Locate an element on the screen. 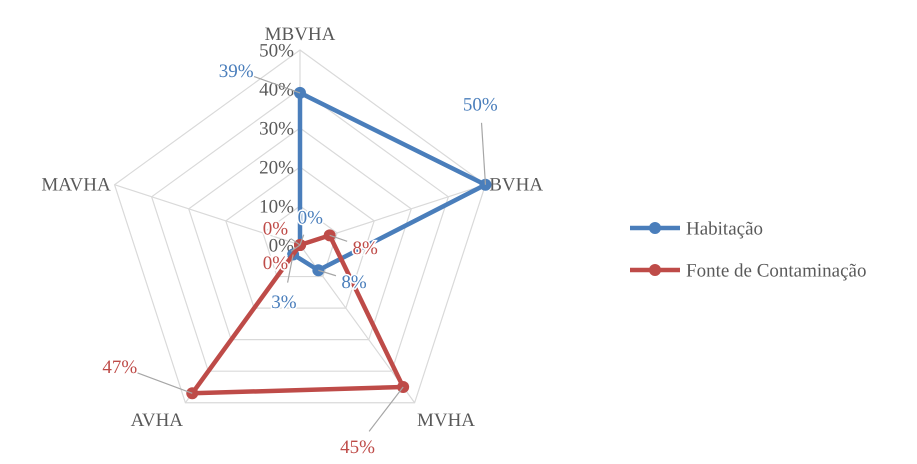 This screenshot has height=464, width=917. spoke-label: MVHA is located at coordinates (446, 420).